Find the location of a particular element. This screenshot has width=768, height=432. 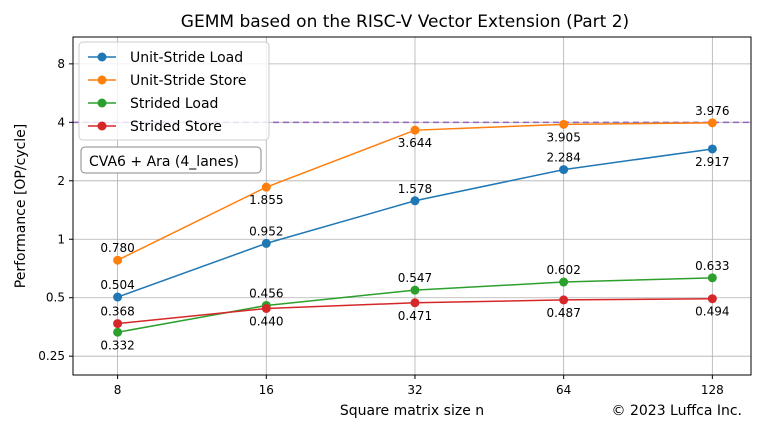

annotation-text: CVA6 + Ara (4_lanes) is located at coordinates (164, 162).